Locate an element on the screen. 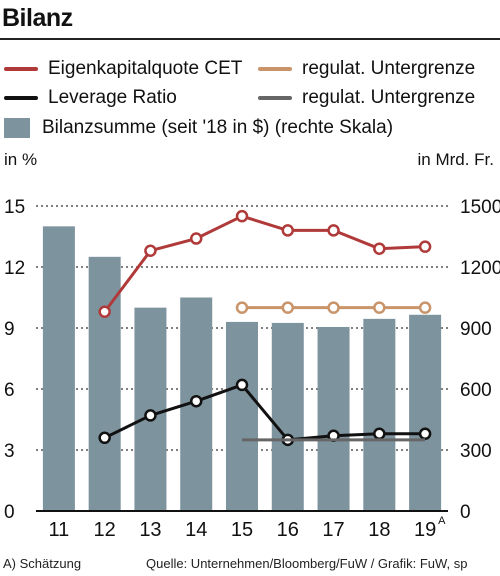 The width and height of the screenshot is (500, 576). x-tick-label: 18 is located at coordinates (379, 530).